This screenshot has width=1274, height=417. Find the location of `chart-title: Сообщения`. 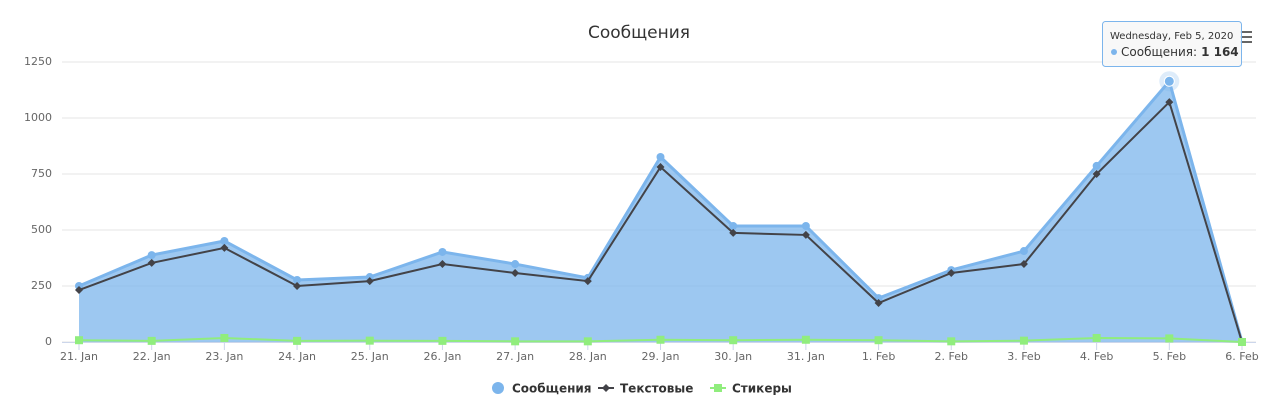

chart-title: Сообщения is located at coordinates (639, 33).